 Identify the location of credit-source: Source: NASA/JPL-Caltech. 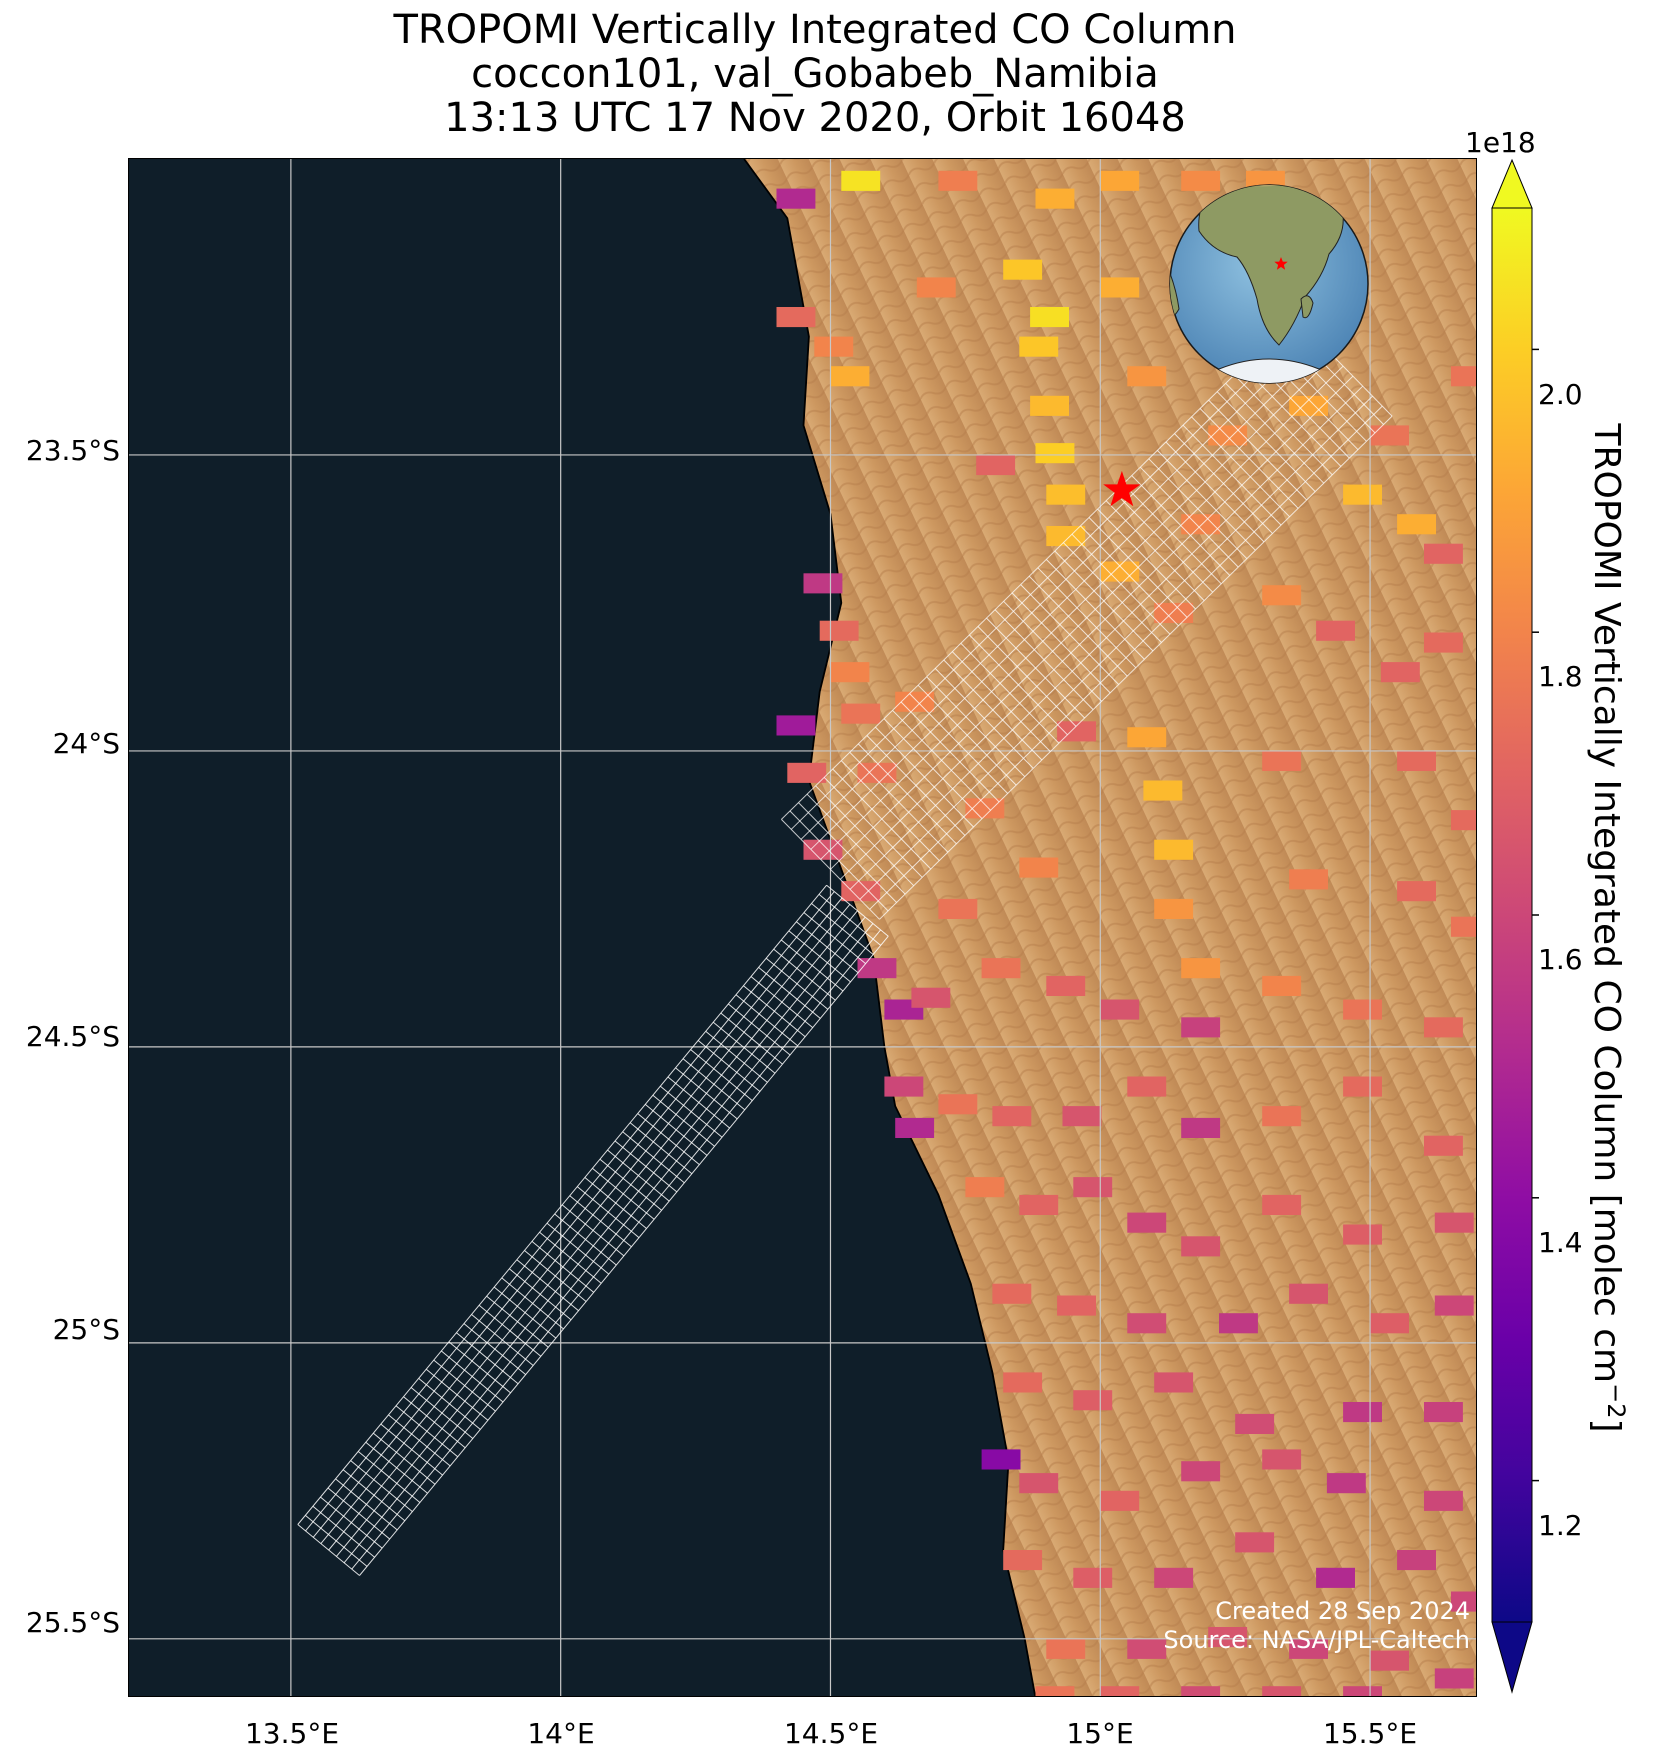
(1316, 1640).